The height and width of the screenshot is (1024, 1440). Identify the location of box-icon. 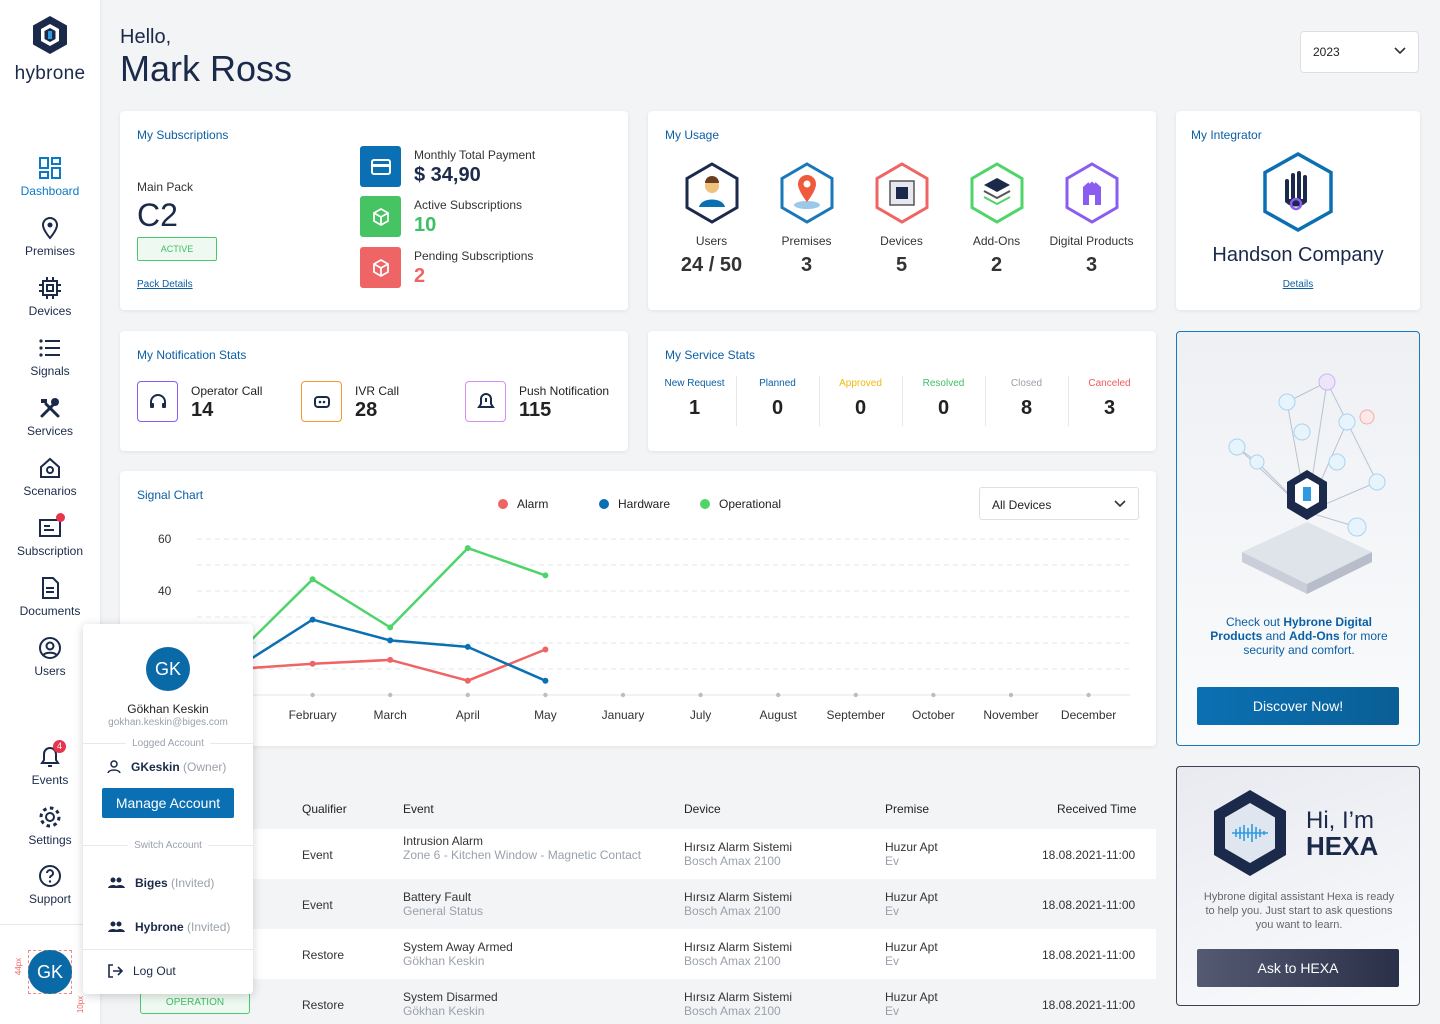
(380, 216).